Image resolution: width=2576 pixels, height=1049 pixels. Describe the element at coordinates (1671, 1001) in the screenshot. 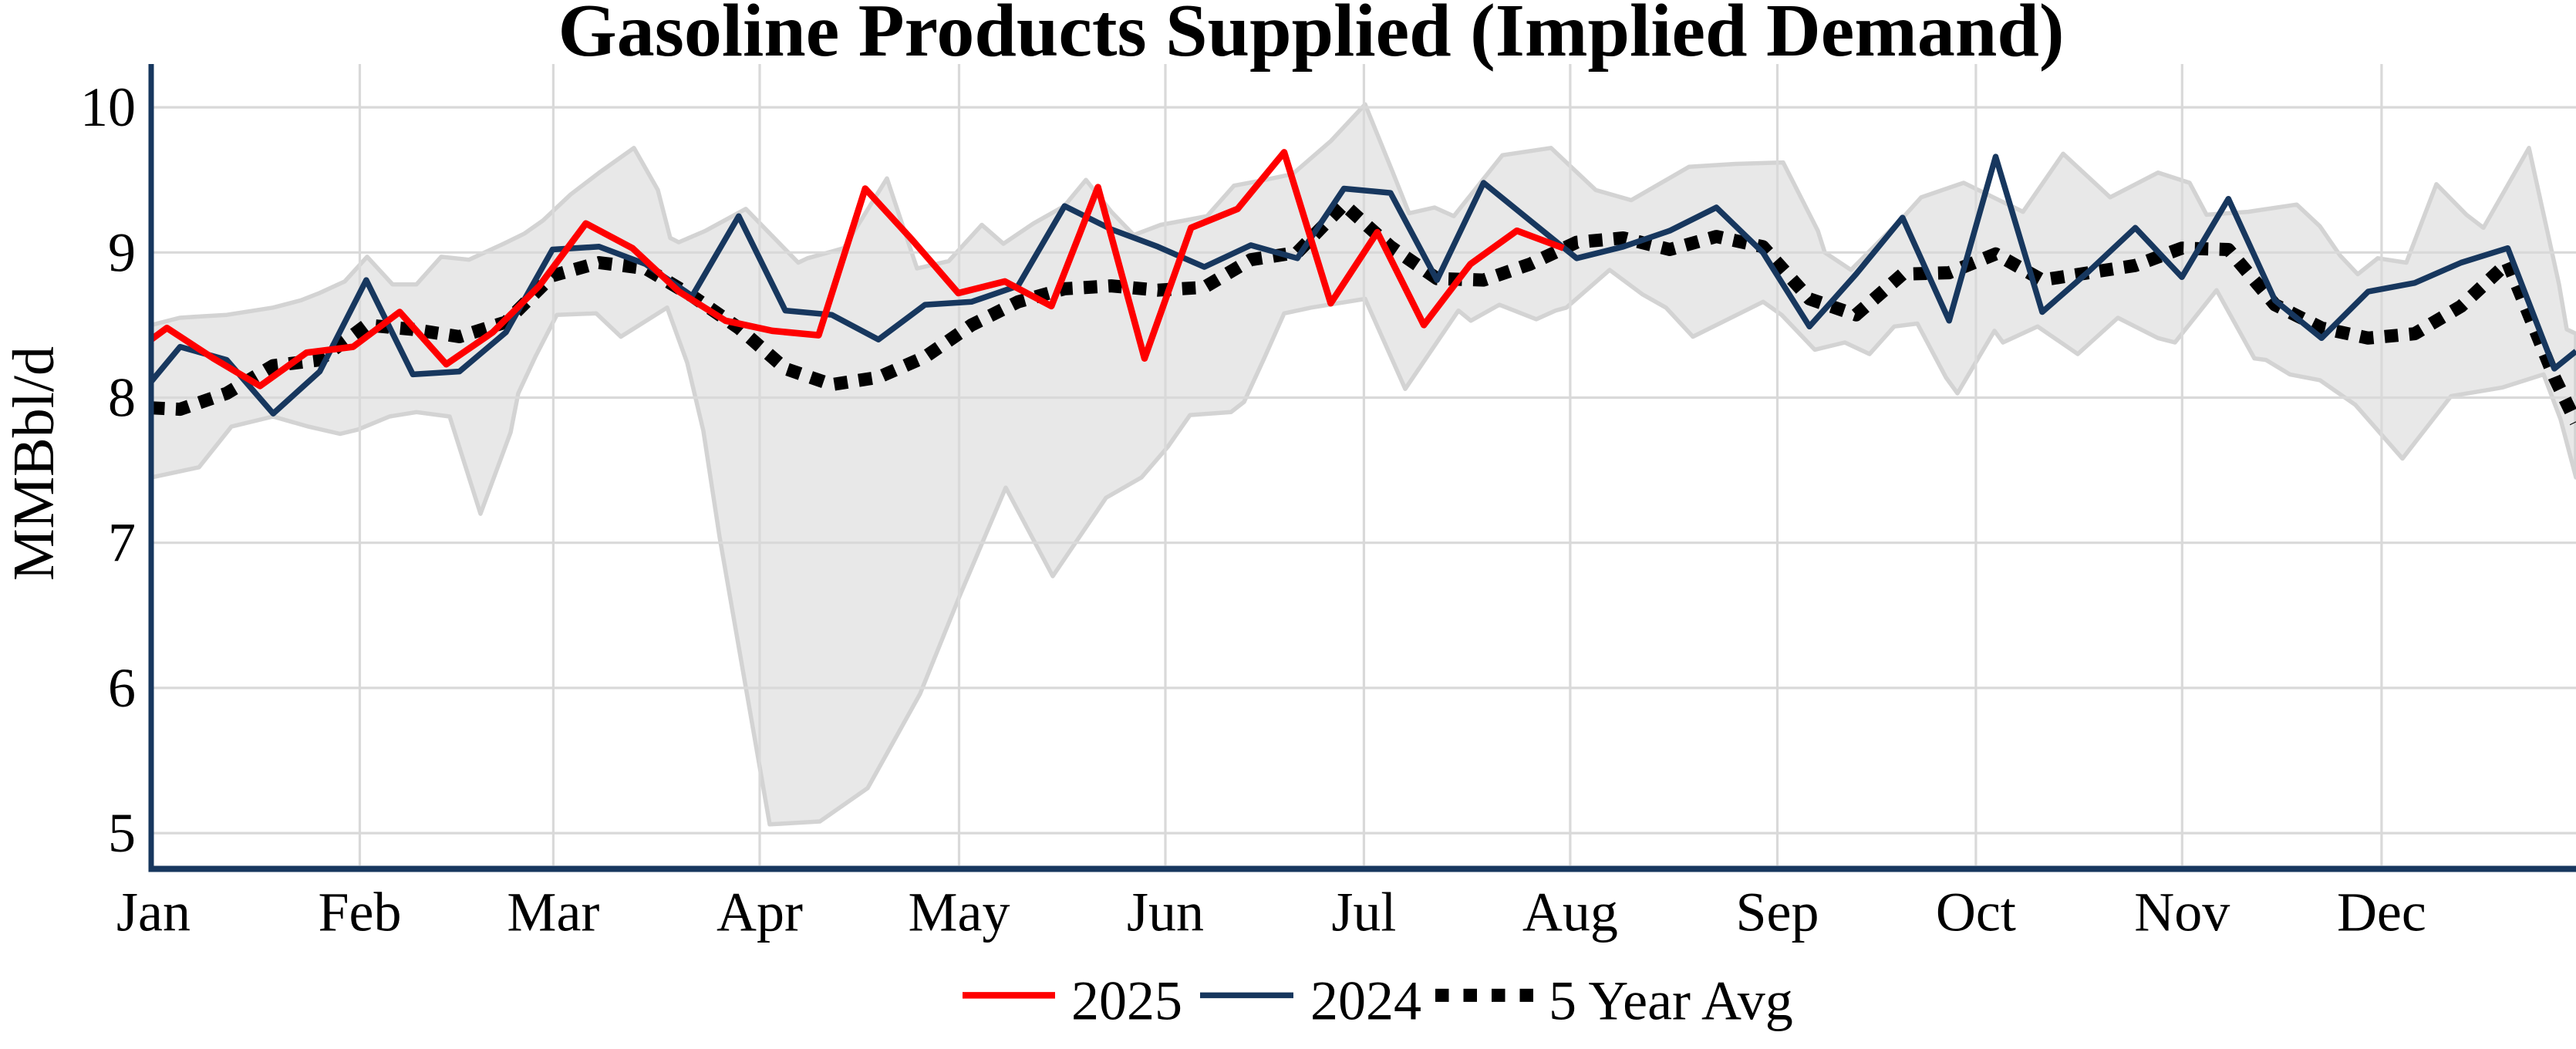

I see `svg-text: 5 Year Avg` at that location.